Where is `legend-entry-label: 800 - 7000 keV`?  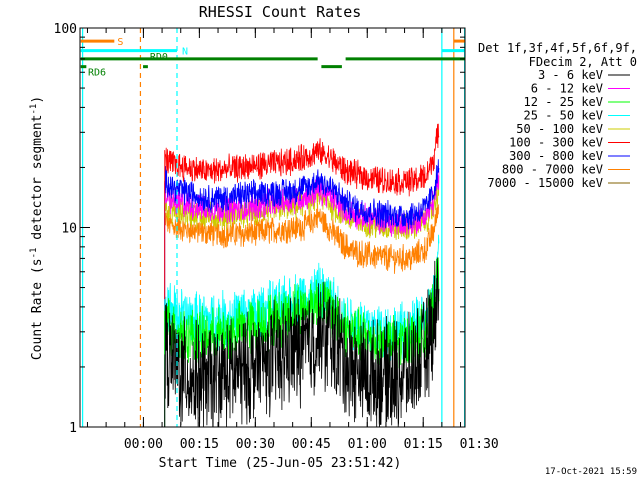 legend-entry-label: 800 - 7000 keV is located at coordinates (552, 170).